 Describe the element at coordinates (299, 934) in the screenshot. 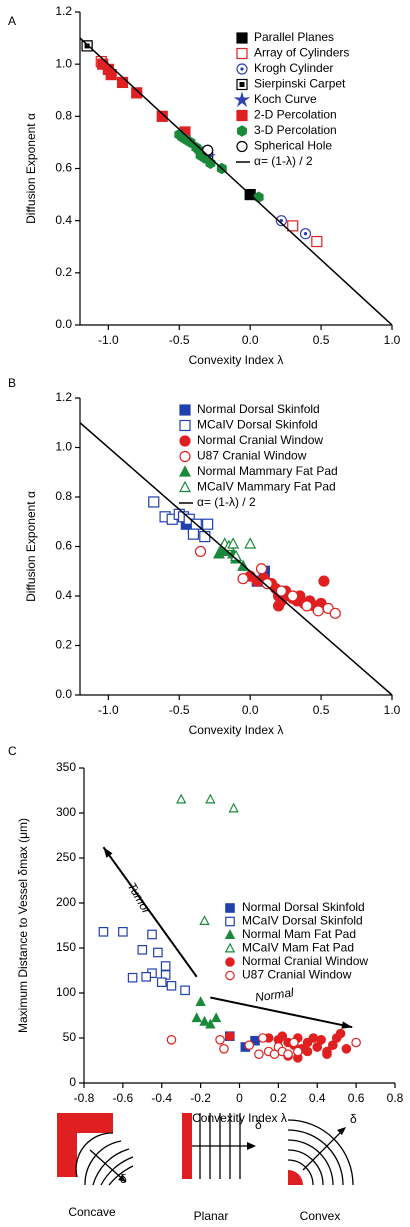

I see `legend-label: Normal Mam Fat Pad` at that location.